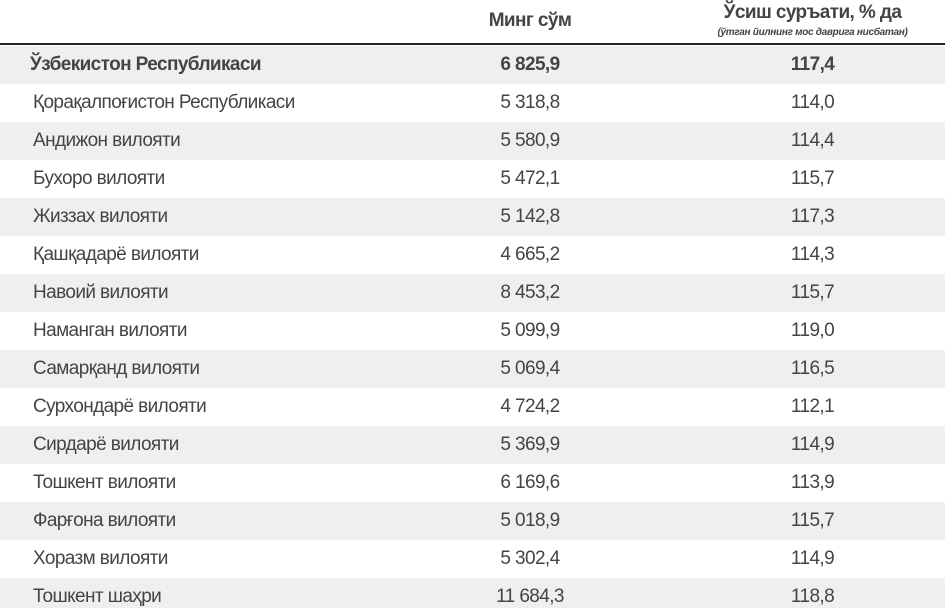  I want to click on value-cell: 6 825,9, so click(530, 64).